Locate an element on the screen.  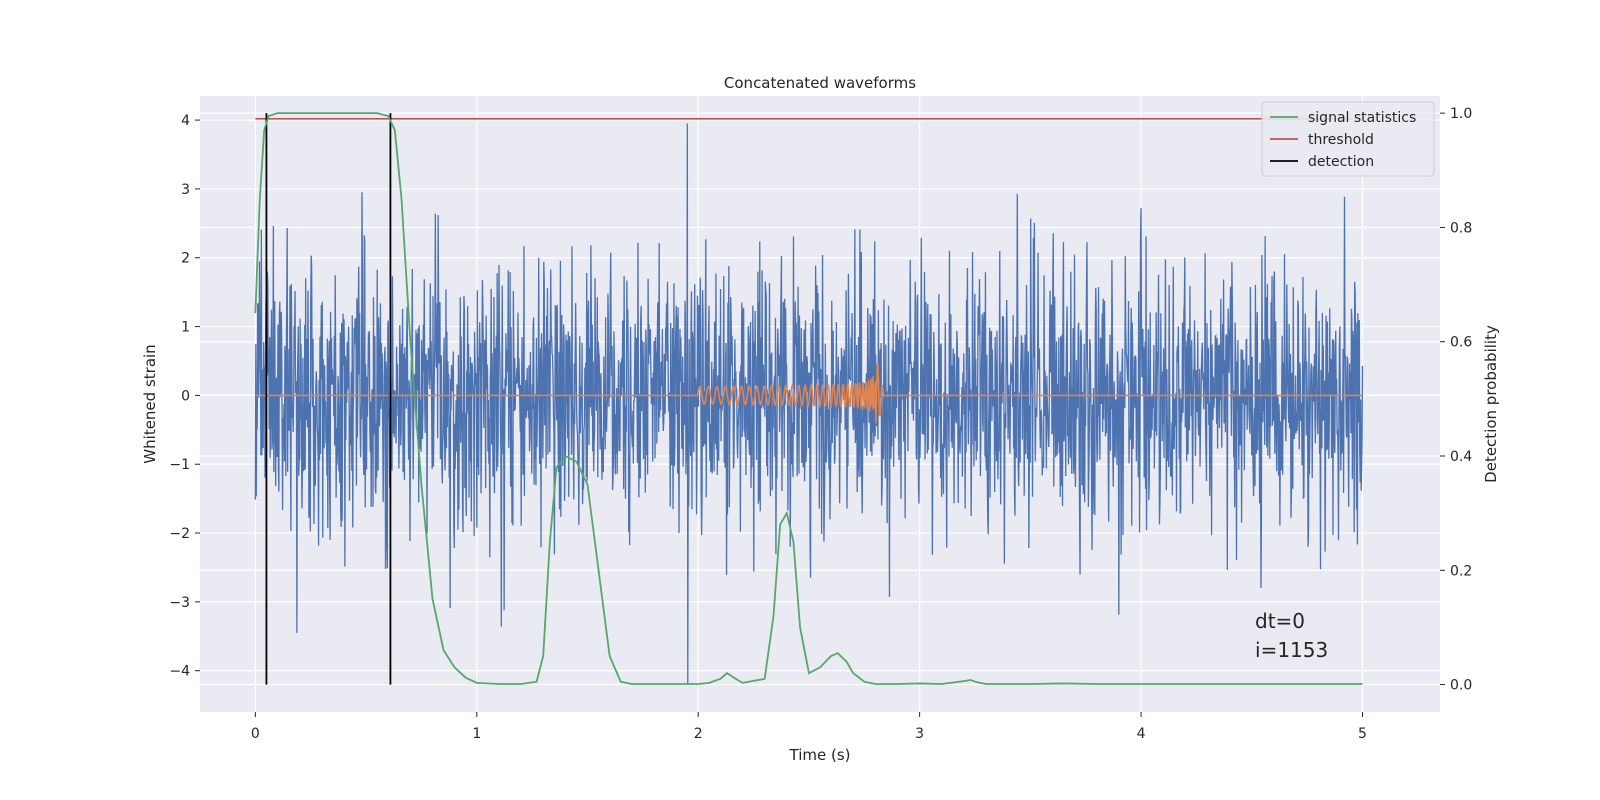
y-axis-label: Whitened strain is located at coordinates (150, 403).